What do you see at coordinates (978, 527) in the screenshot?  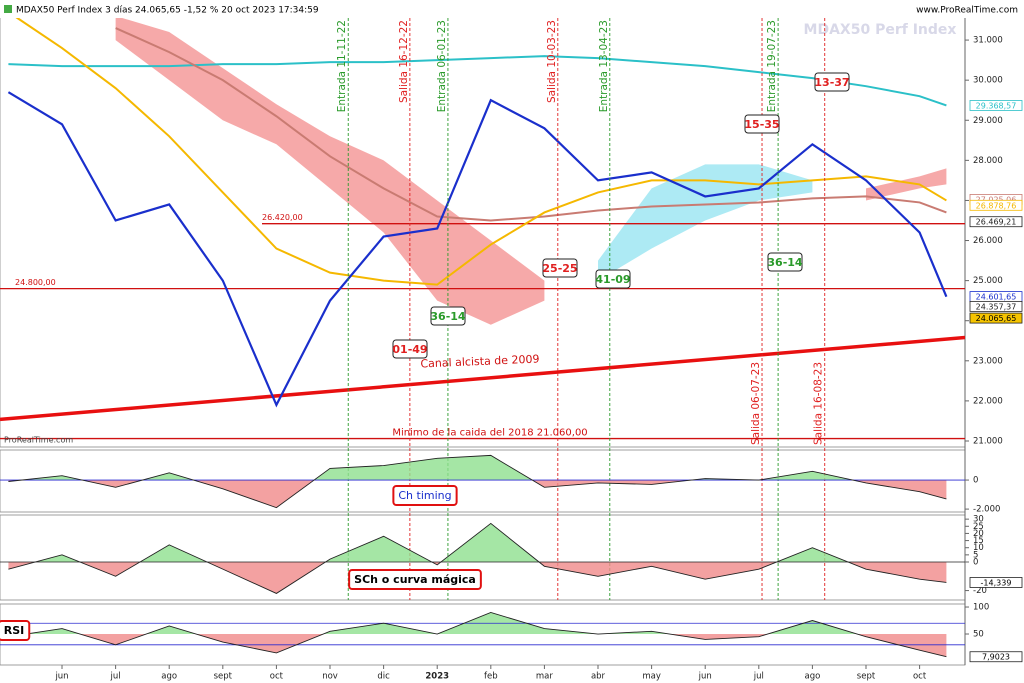 I see `y-tick-label: 25` at bounding box center [978, 527].